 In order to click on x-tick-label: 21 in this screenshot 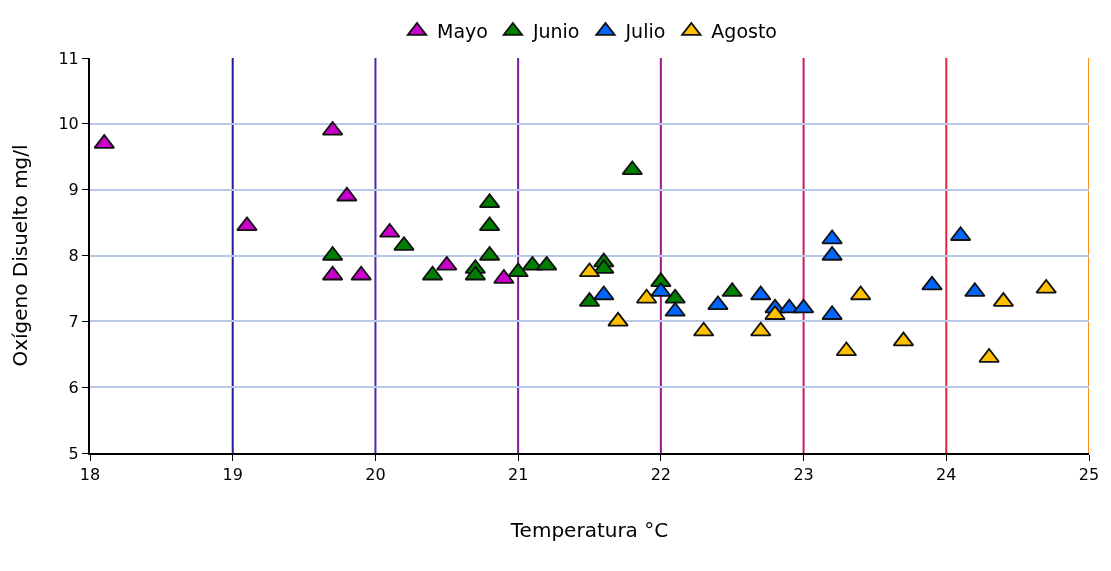, I will do `click(518, 475)`.